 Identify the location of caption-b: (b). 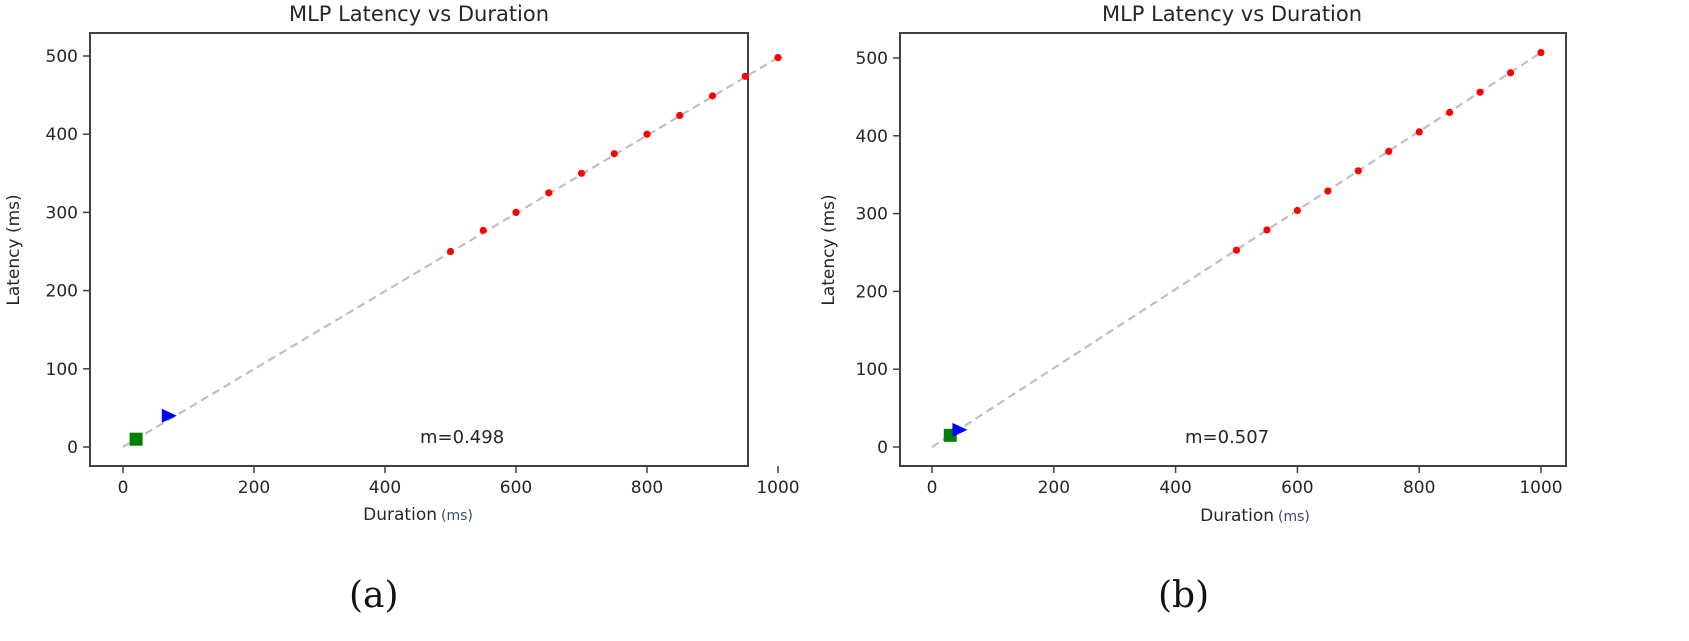
(1184, 595).